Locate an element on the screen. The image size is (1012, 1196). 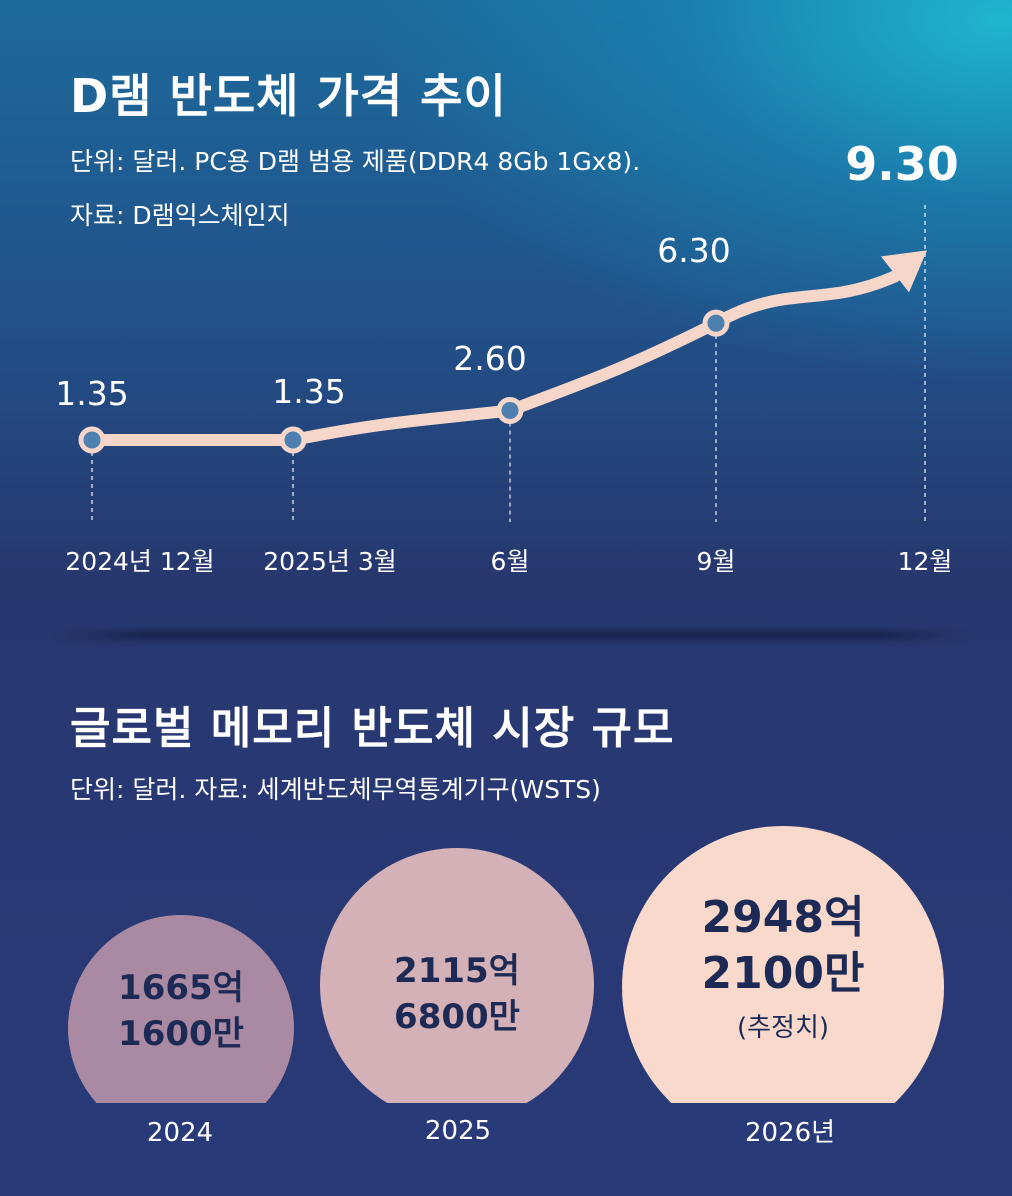
value-label-2: 2.60 is located at coordinates (489, 358).